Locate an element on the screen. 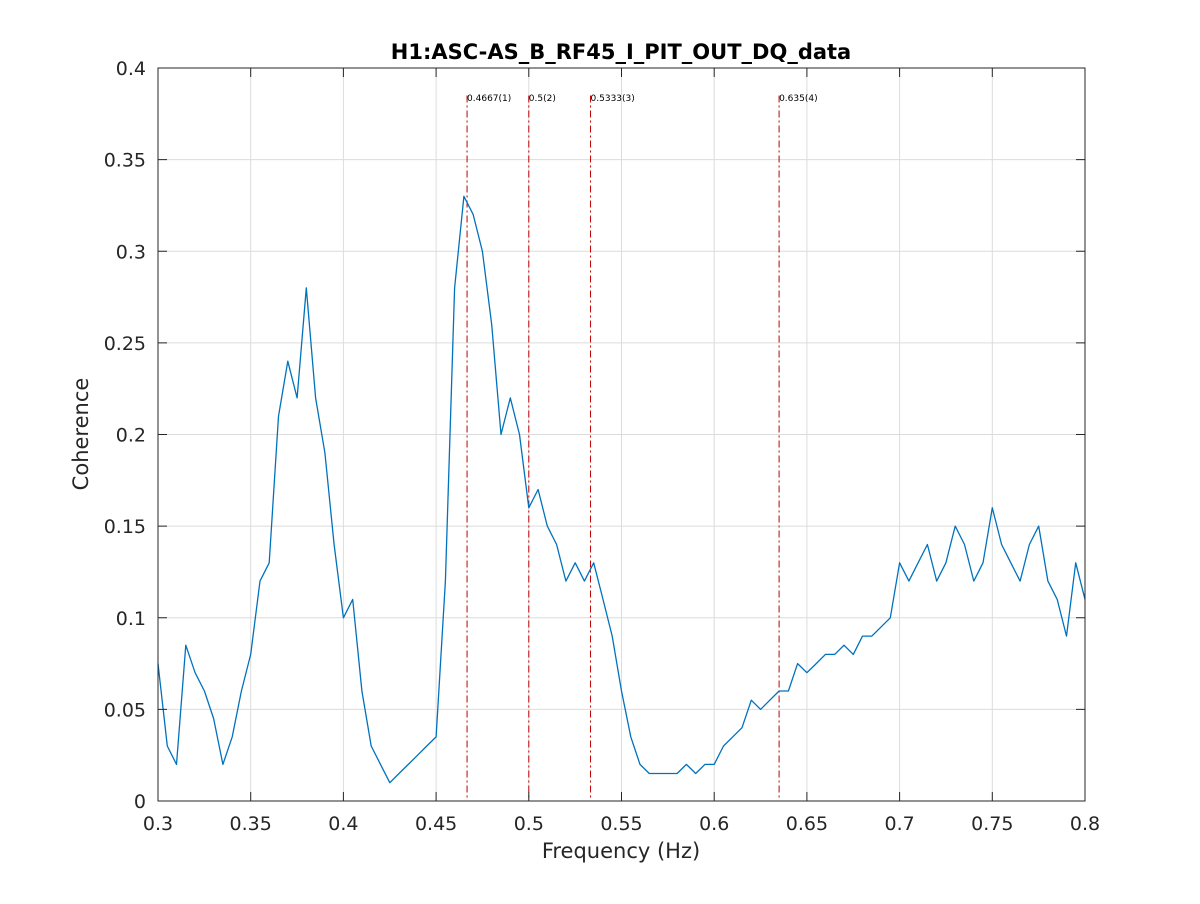 The height and width of the screenshot is (904, 1200). y-tick-label: 0.15 is located at coordinates (125, 527).